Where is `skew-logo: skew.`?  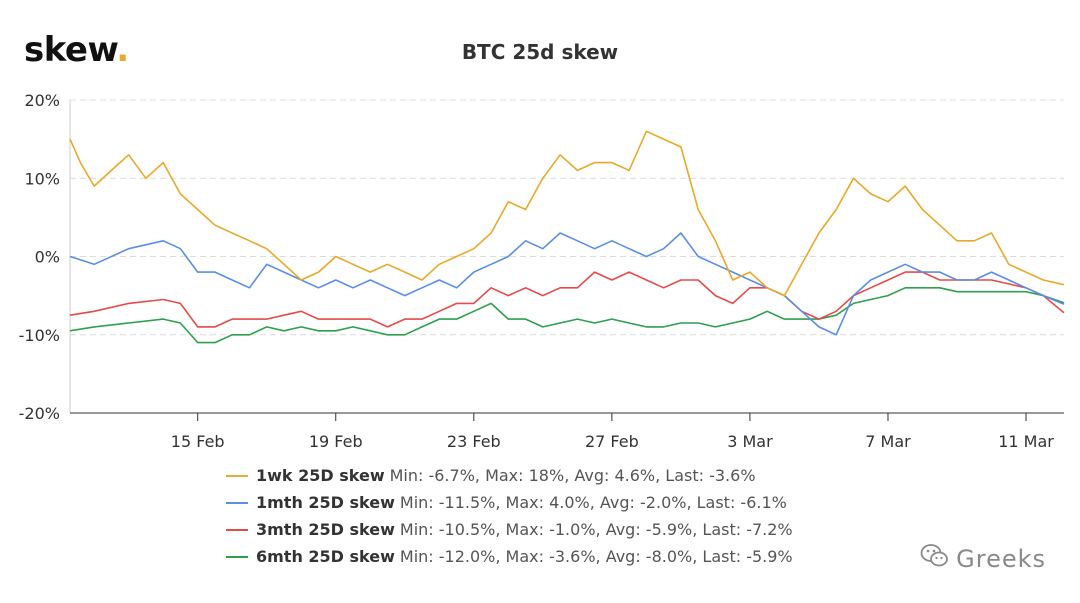 skew-logo: skew. is located at coordinates (76, 50).